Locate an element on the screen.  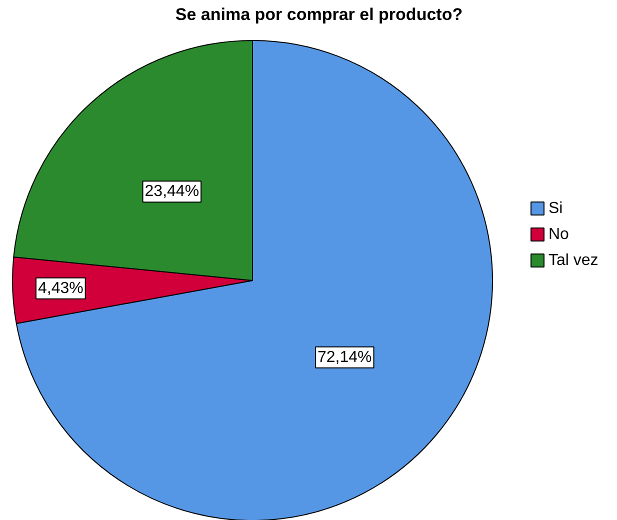
data-label: 72,14% is located at coordinates (345, 357).